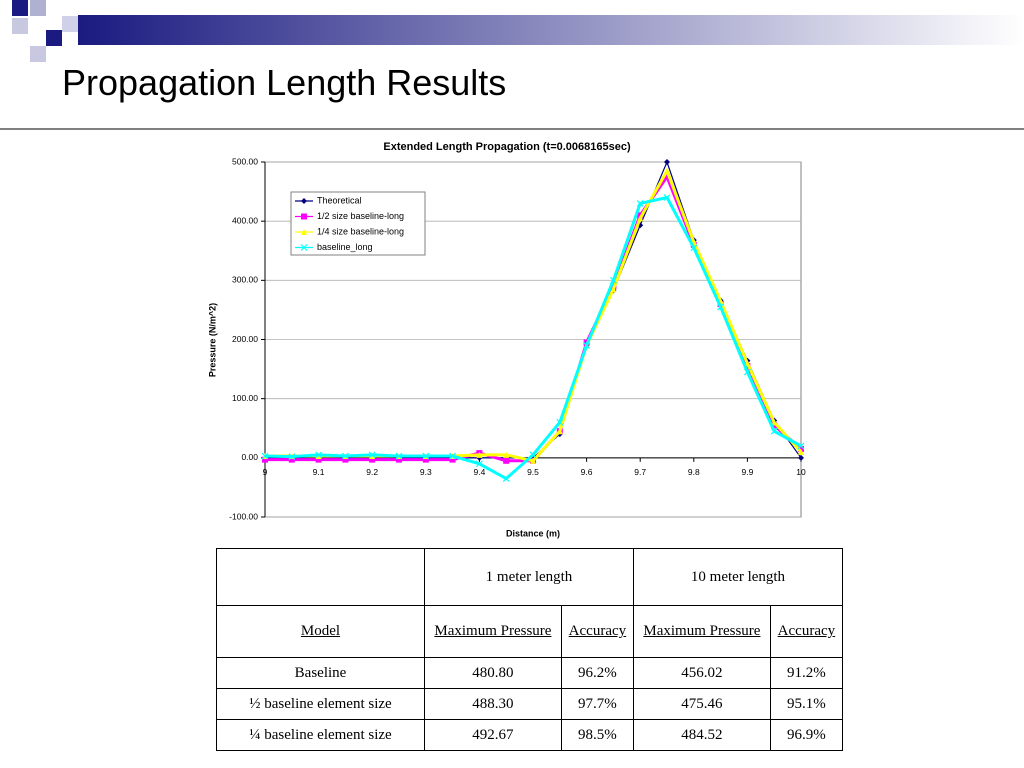 Image resolution: width=1024 pixels, height=768 pixels. Describe the element at coordinates (426, 472) in the screenshot. I see `x-tick-label: 9.3` at that location.